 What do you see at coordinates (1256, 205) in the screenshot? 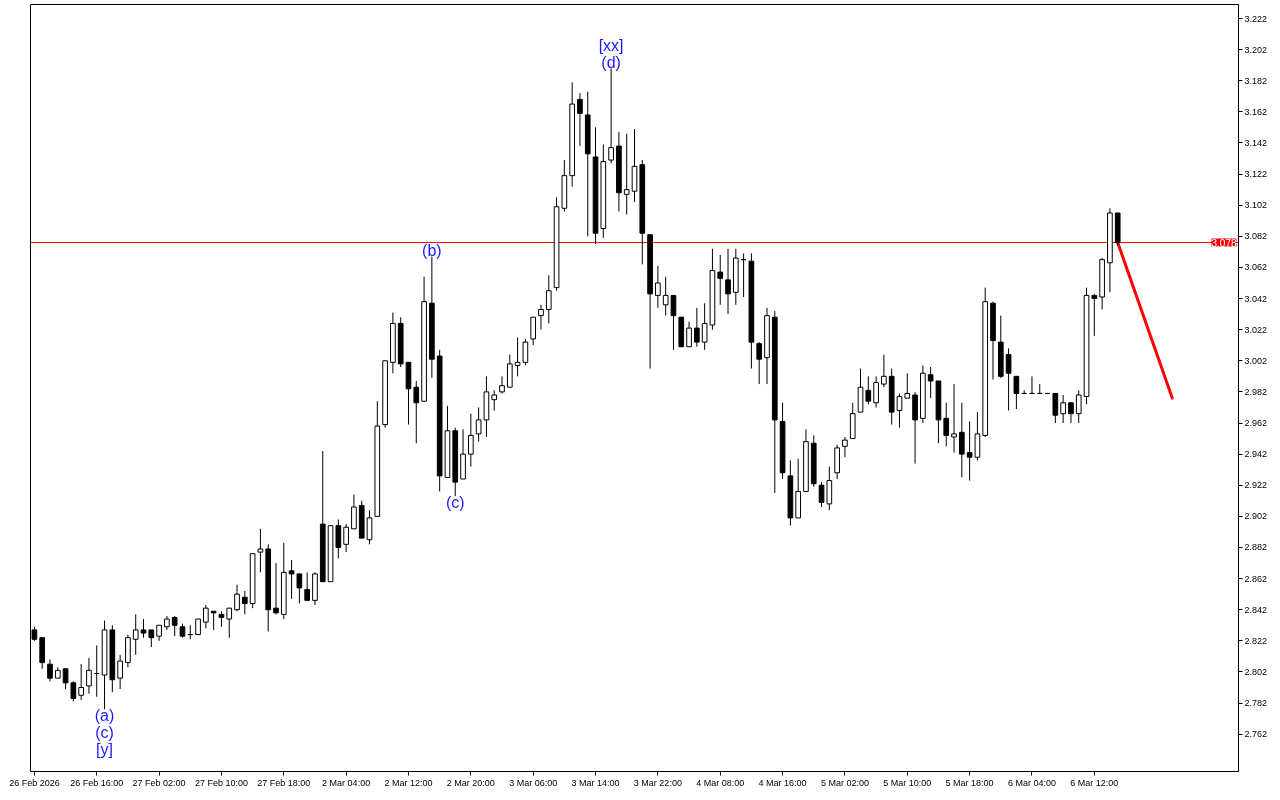
I see `y-tick-label: 3.102` at bounding box center [1256, 205].